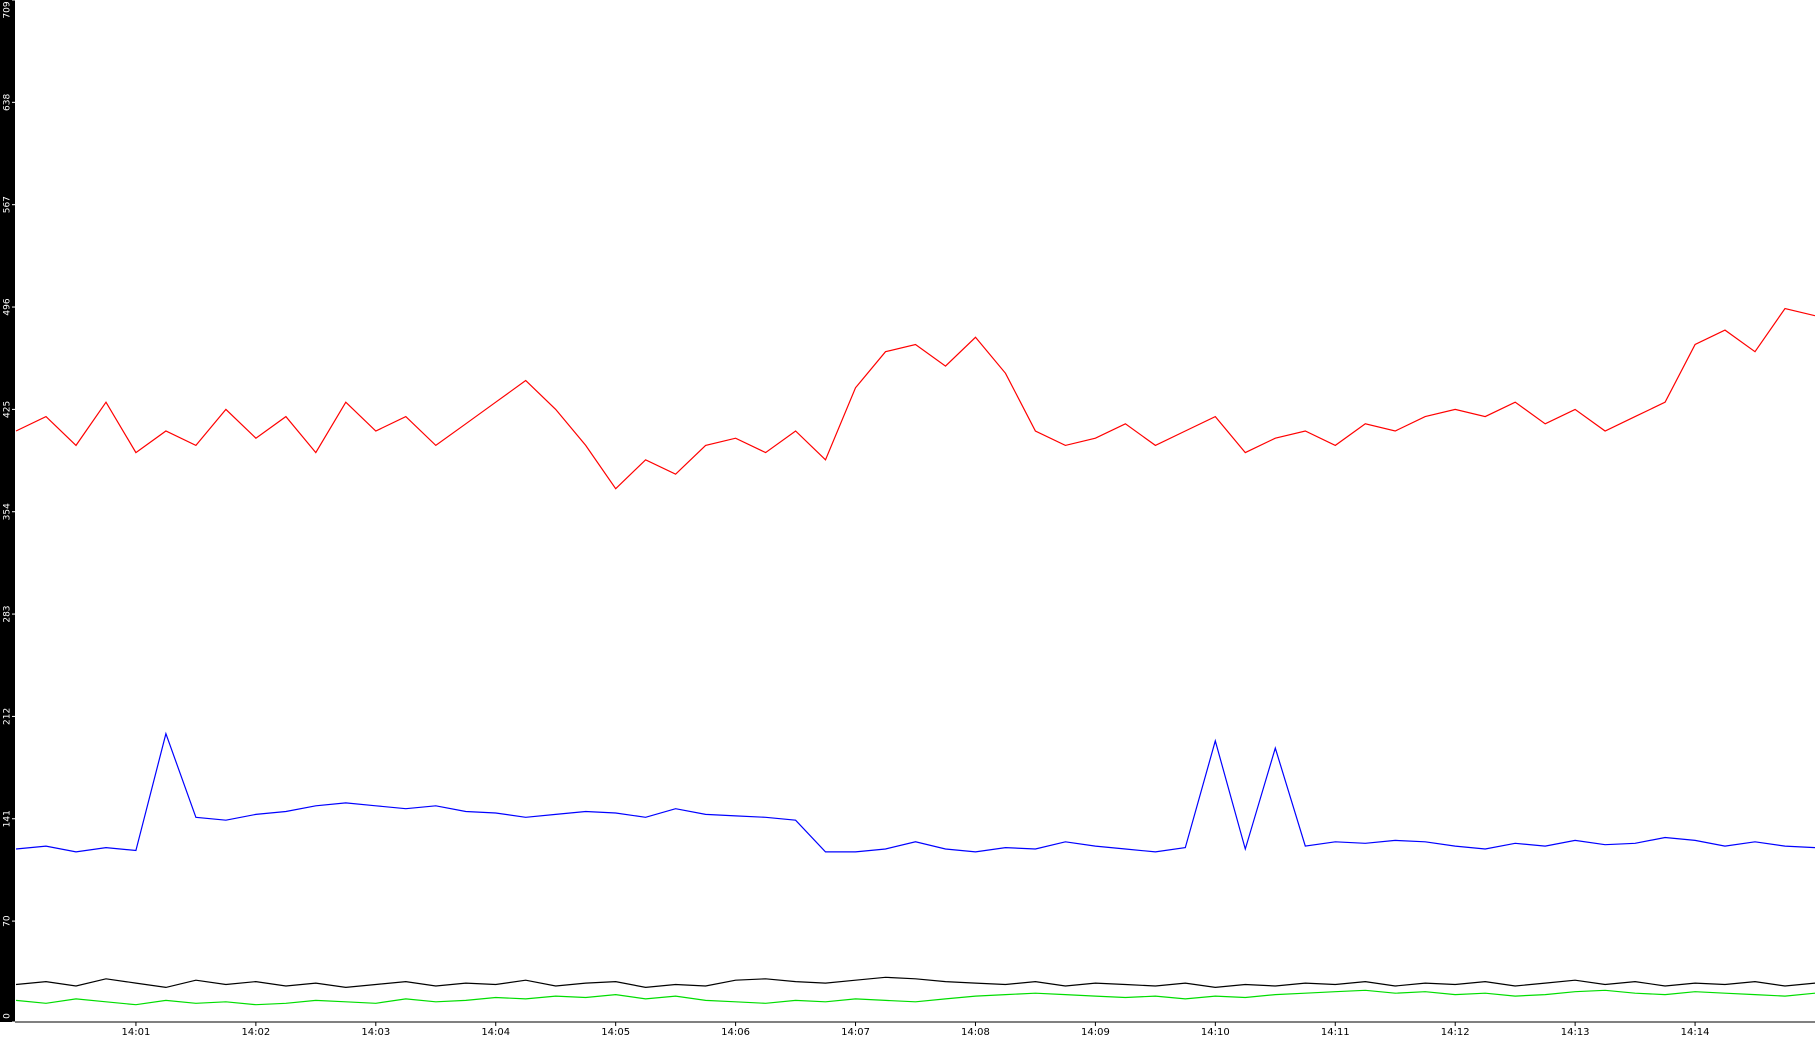  Describe the element at coordinates (1335, 1032) in the screenshot. I see `x-tick-label: 14:11` at that location.